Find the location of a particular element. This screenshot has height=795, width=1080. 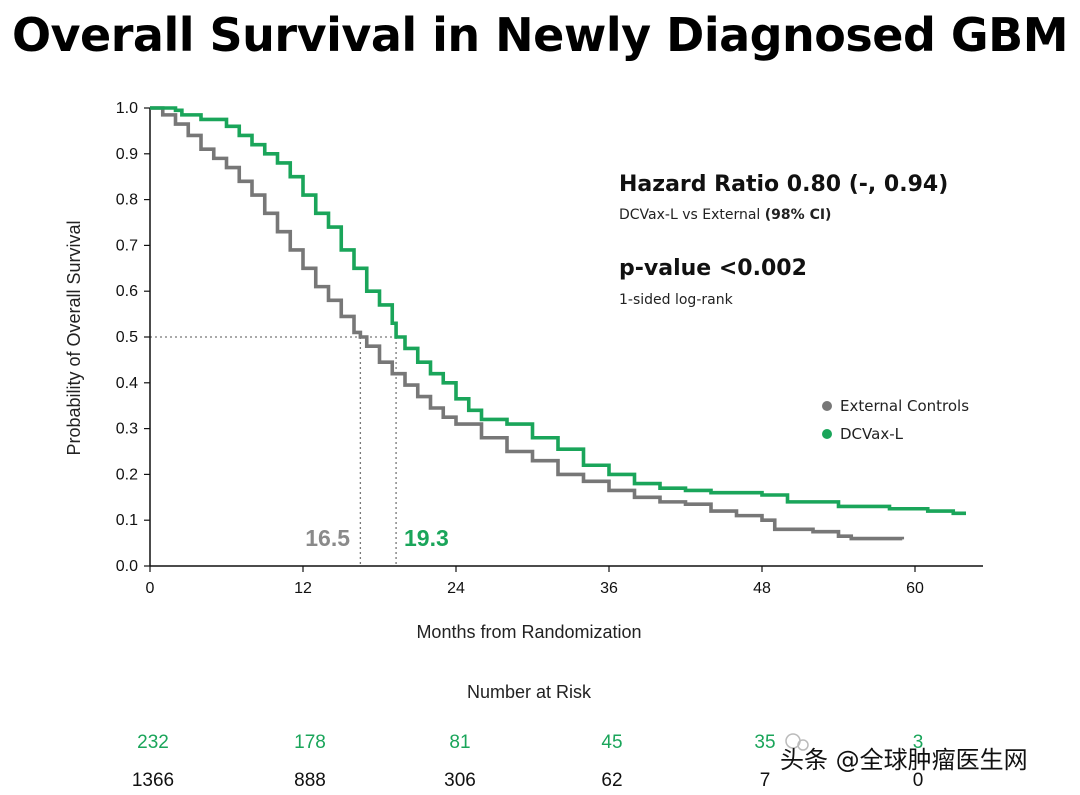

x-tick-label: 0 is located at coordinates (150, 588).